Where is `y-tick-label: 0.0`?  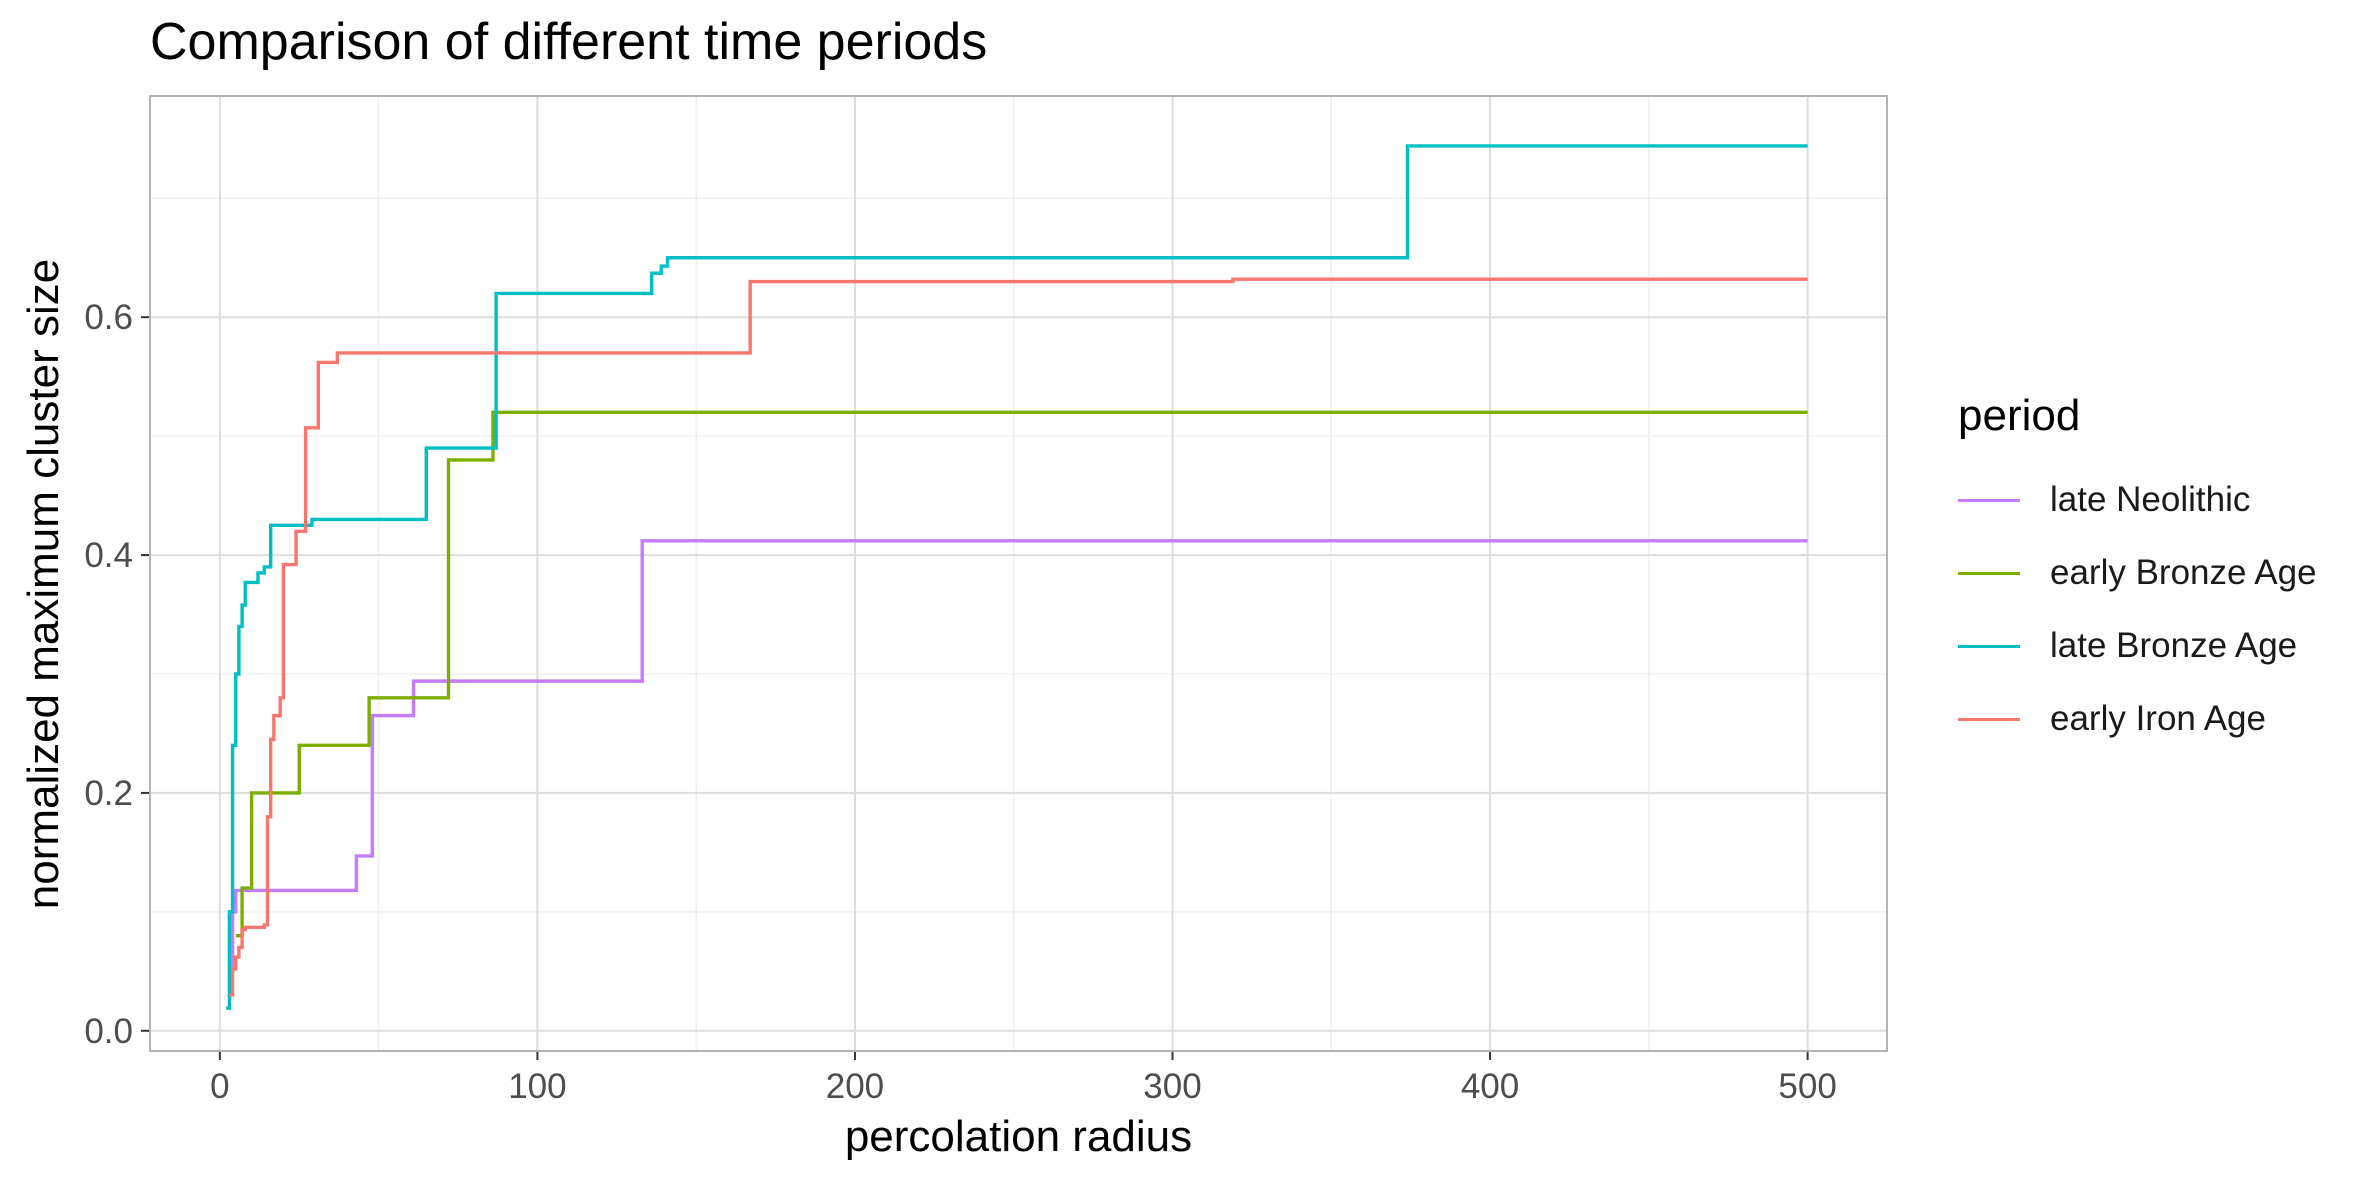 y-tick-label: 0.0 is located at coordinates (108, 1031).